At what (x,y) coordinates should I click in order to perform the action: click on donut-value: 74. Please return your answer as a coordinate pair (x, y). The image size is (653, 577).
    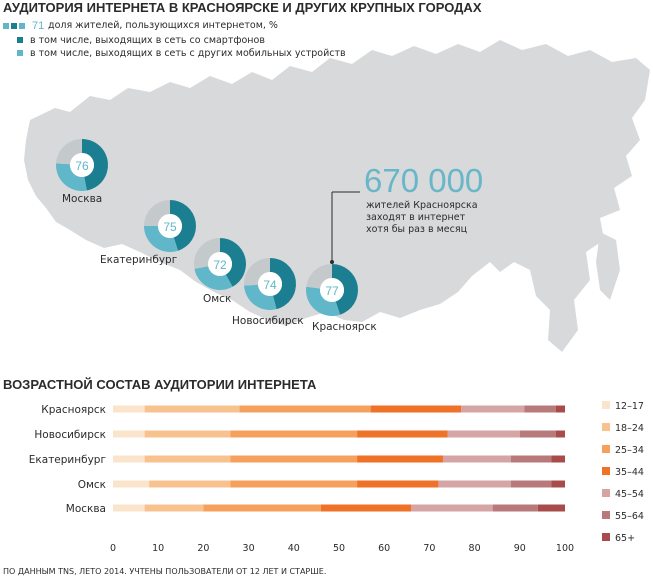
    Looking at the image, I should click on (270, 285).